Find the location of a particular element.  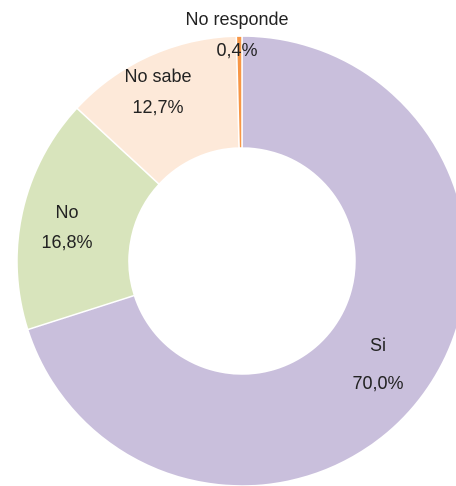

slice-value-label: 16,8% is located at coordinates (66, 242).